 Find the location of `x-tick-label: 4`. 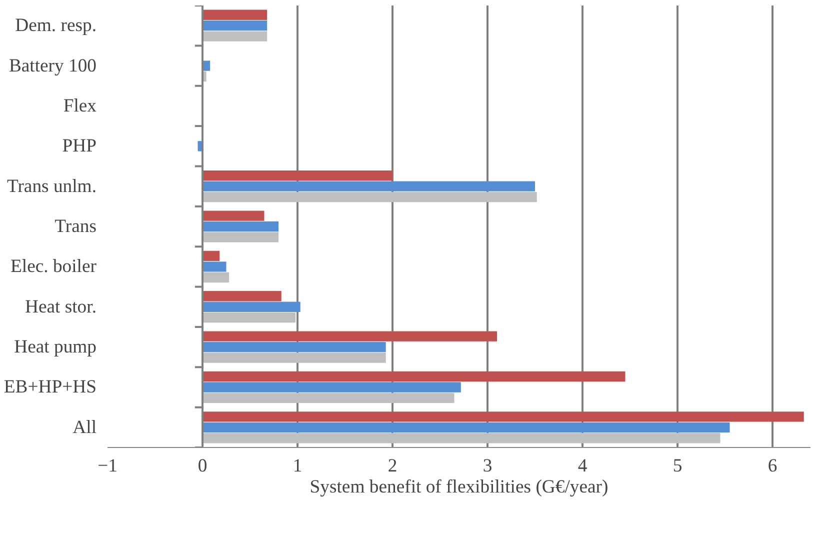

x-tick-label: 4 is located at coordinates (583, 466).